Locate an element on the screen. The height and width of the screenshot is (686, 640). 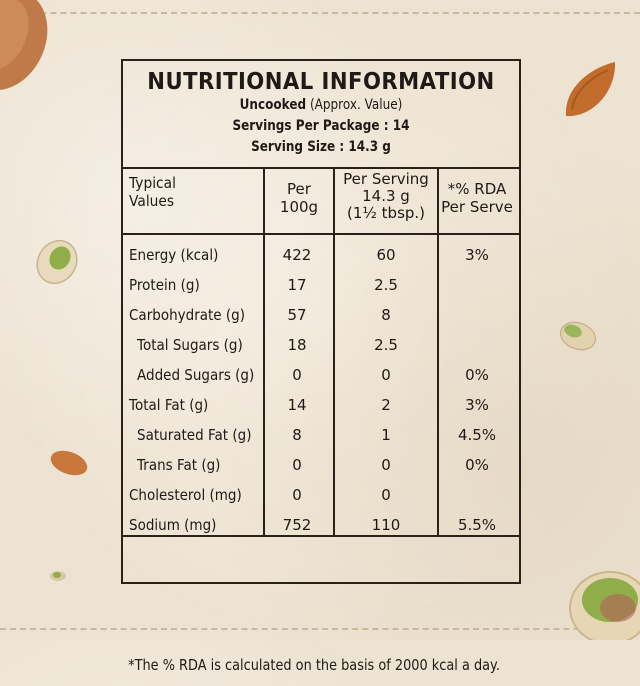
header-per: Per is located at coordinates (299, 189).